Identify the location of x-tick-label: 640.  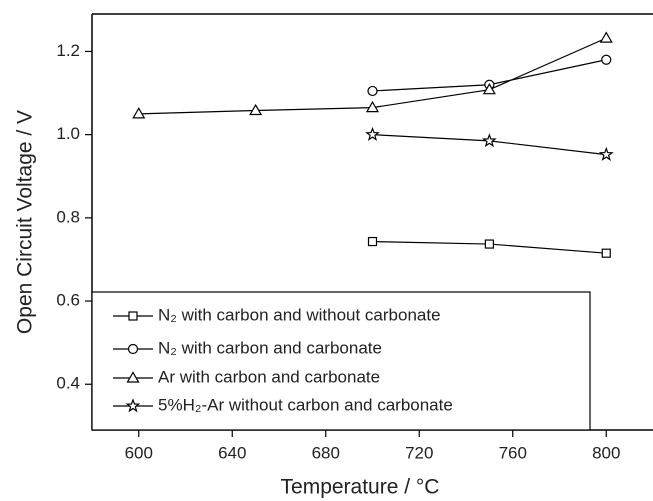
(232, 452).